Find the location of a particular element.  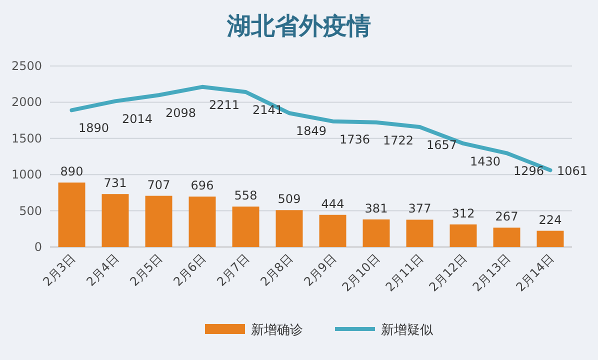

x-tick-label: 2月3日 is located at coordinates (59, 270).